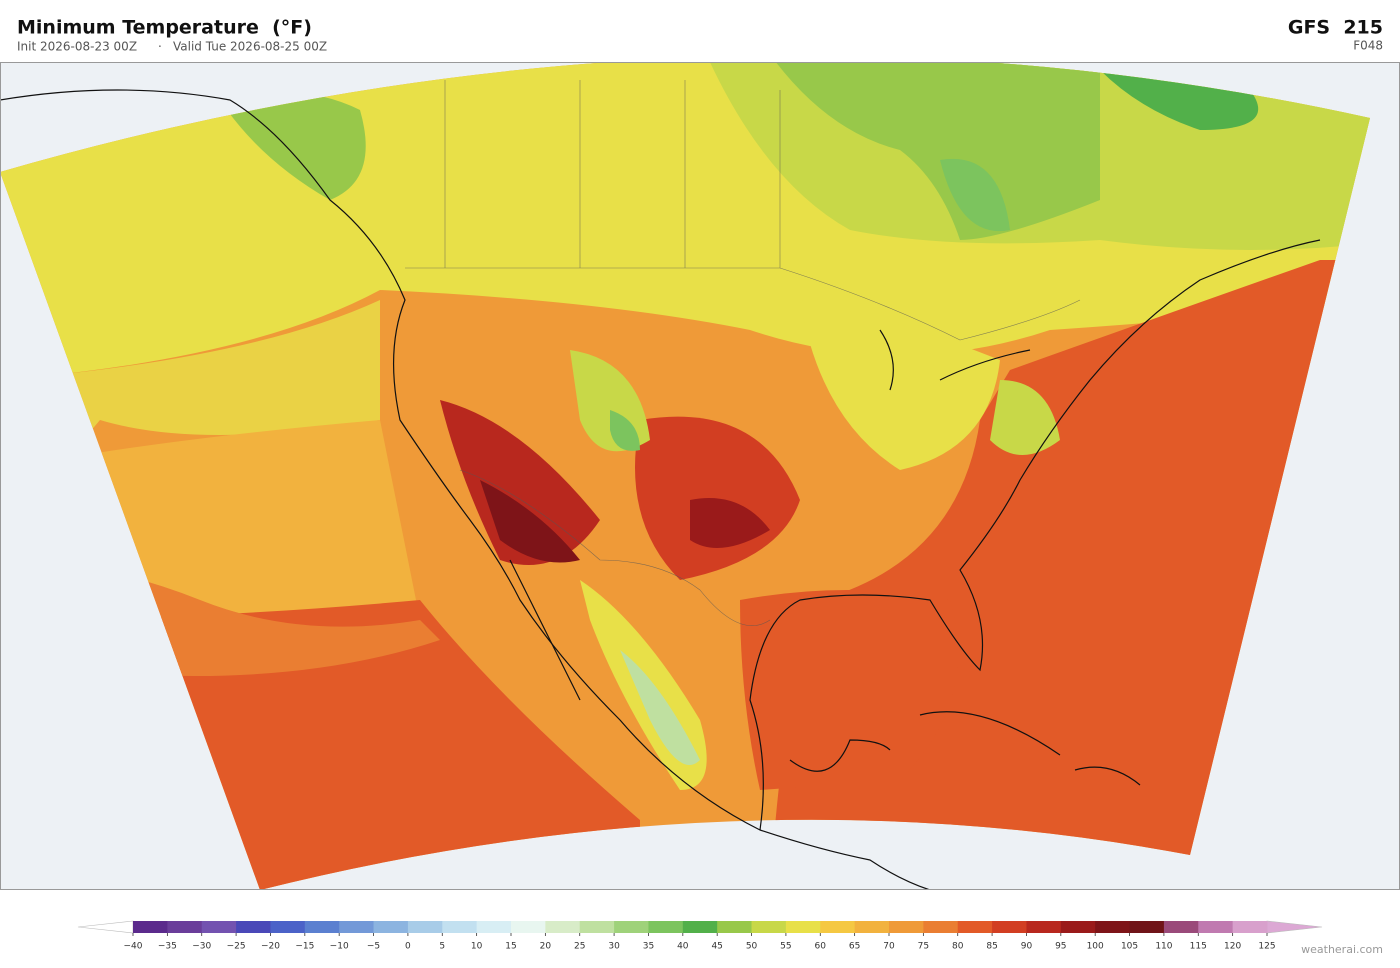 The height and width of the screenshot is (968, 1400). What do you see at coordinates (477, 947) in the screenshot?
I see `colorbar-tick-label: 10` at bounding box center [477, 947].